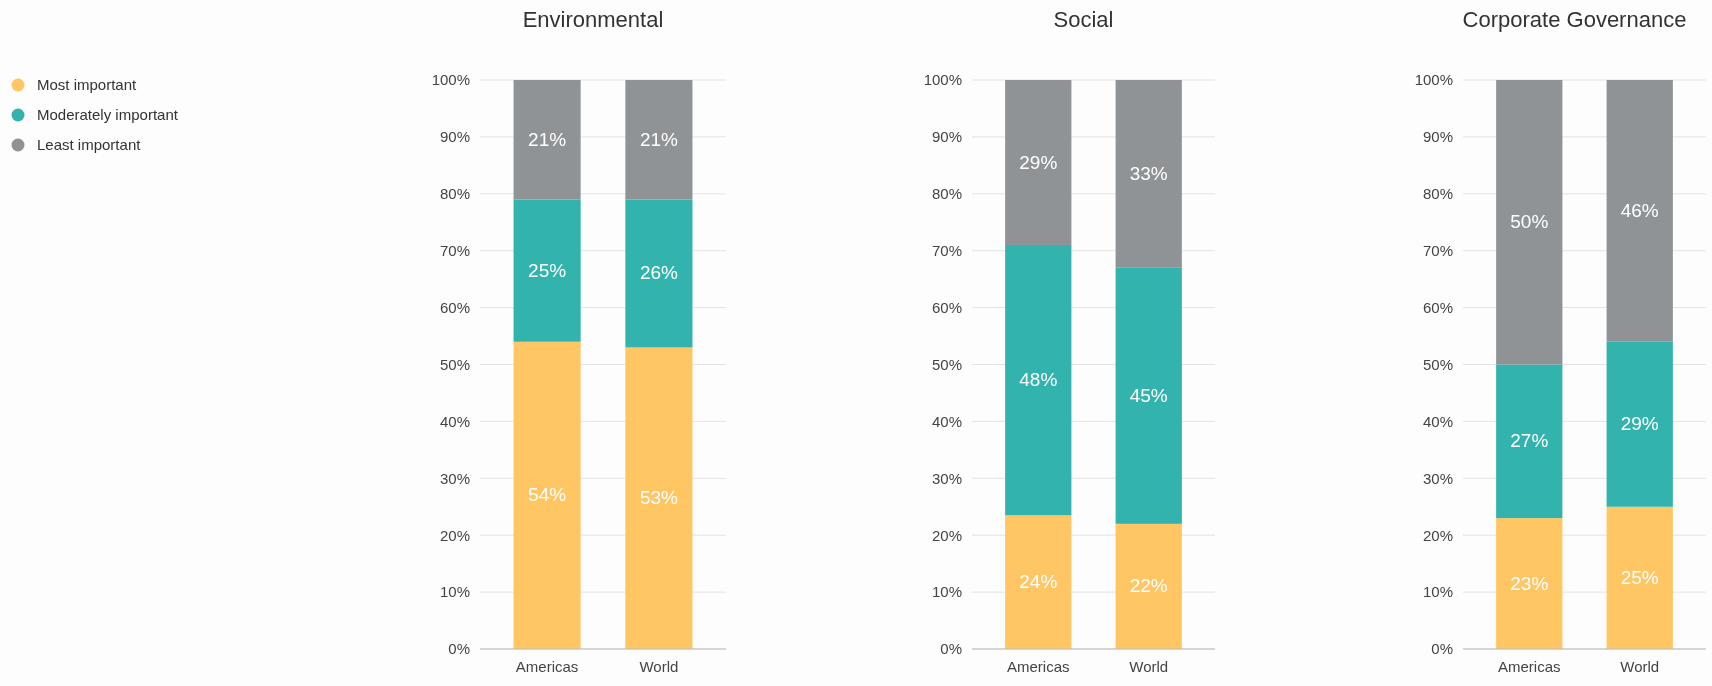 The height and width of the screenshot is (686, 1712). What do you see at coordinates (108, 114) in the screenshot?
I see `legend-label: Moderately important` at bounding box center [108, 114].